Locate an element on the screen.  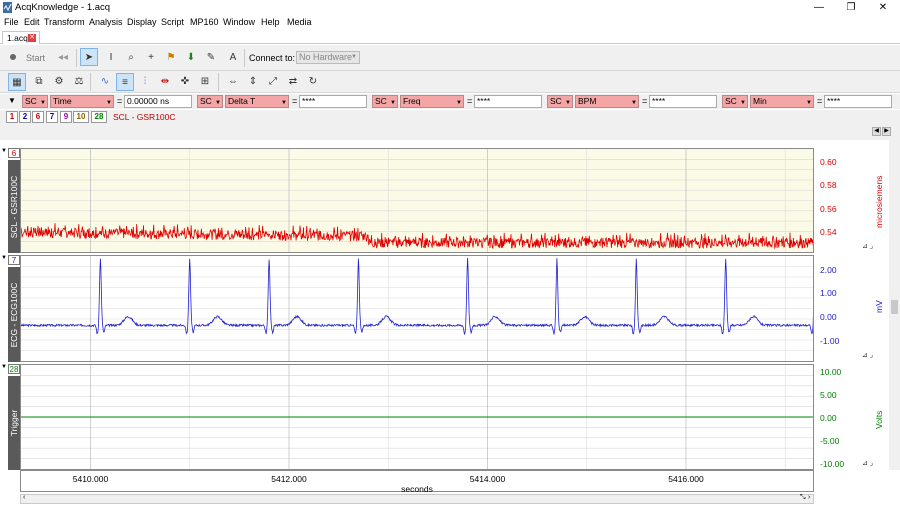
scroll-right-icon: ▶ is located at coordinates (886, 131).